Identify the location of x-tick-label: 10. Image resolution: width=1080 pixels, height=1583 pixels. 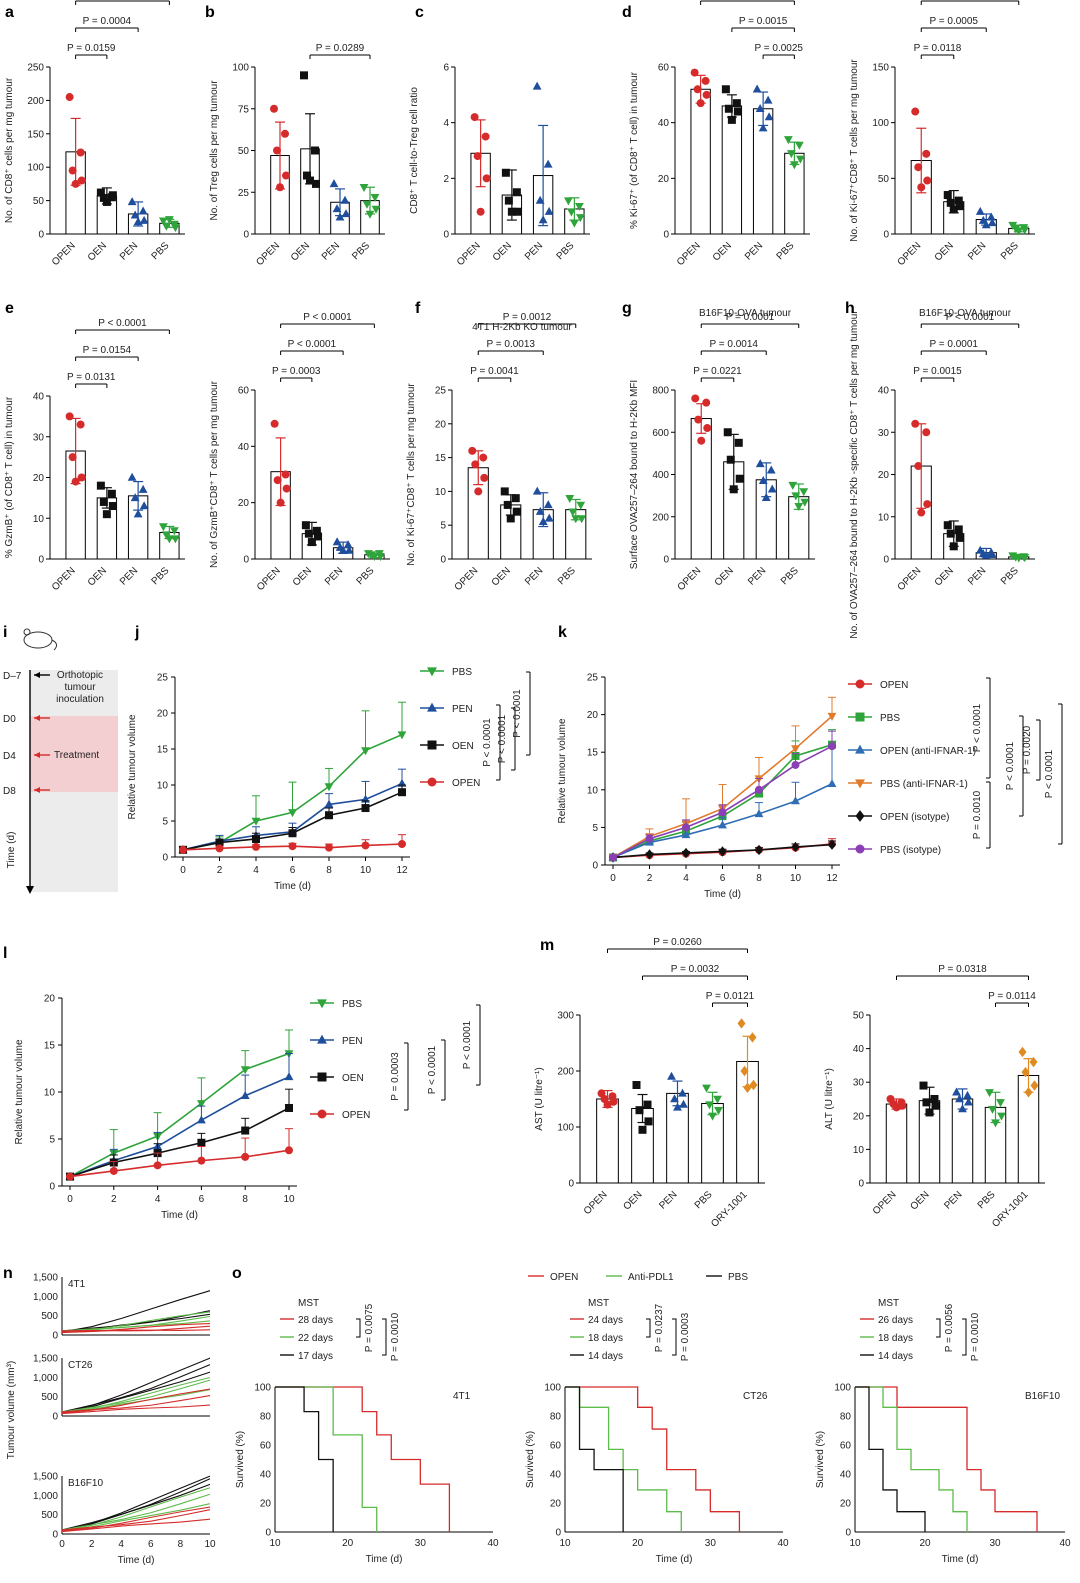
(366, 870).